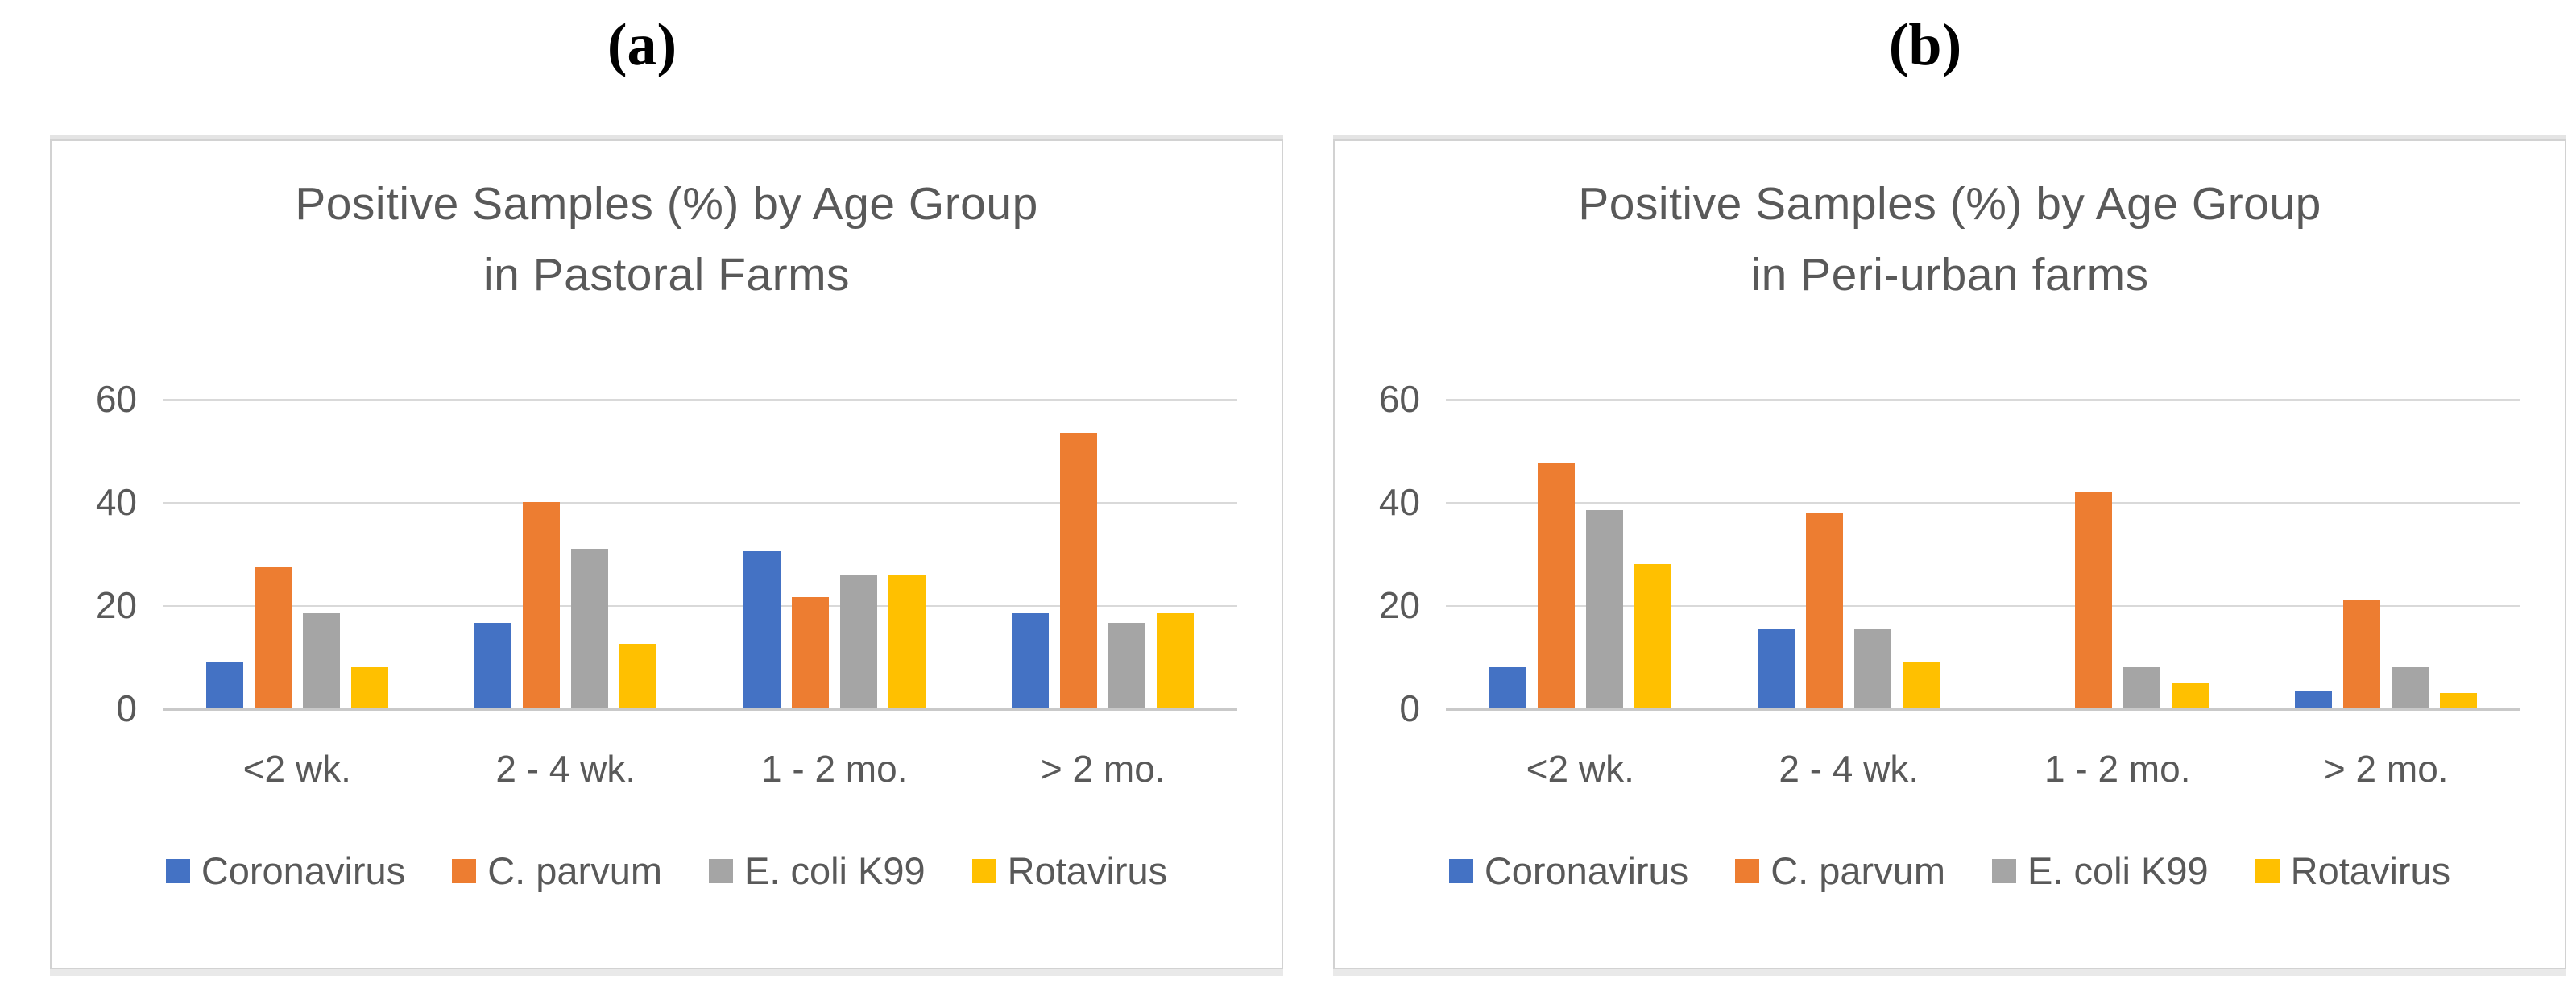 This screenshot has width=2576, height=992. I want to click on legend-pastoral: Coronavirus C. parvum E. coli K99 Rotavirus, so click(667, 871).